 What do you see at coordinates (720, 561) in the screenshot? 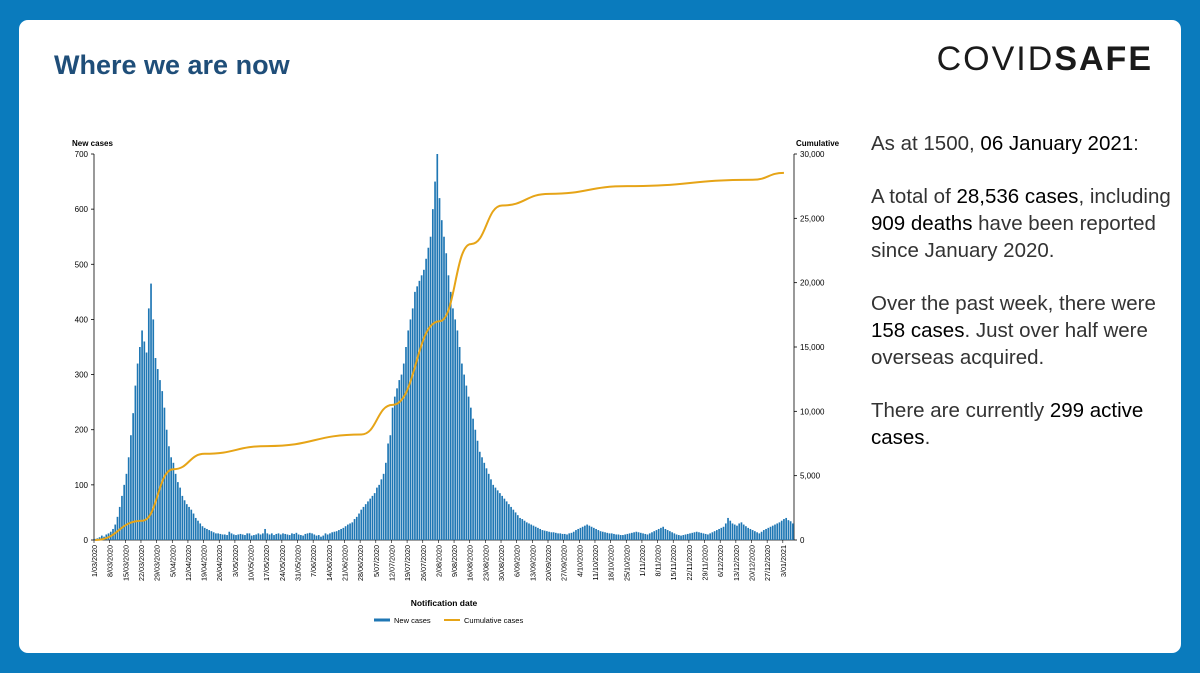
I see `x-tick-label: 6/12/2020` at bounding box center [720, 561].